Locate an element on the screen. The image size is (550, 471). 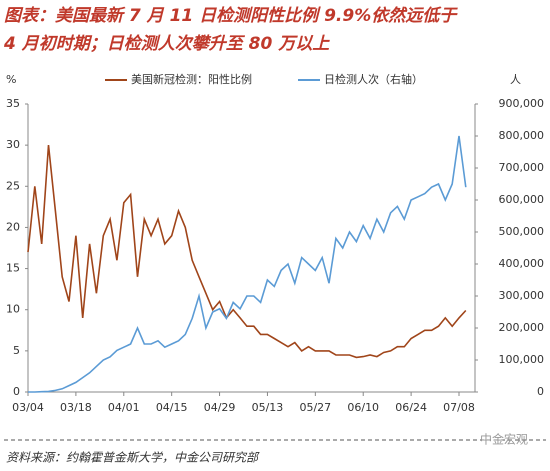
y2-tick-label: 500,000 is located at coordinates (522, 231).